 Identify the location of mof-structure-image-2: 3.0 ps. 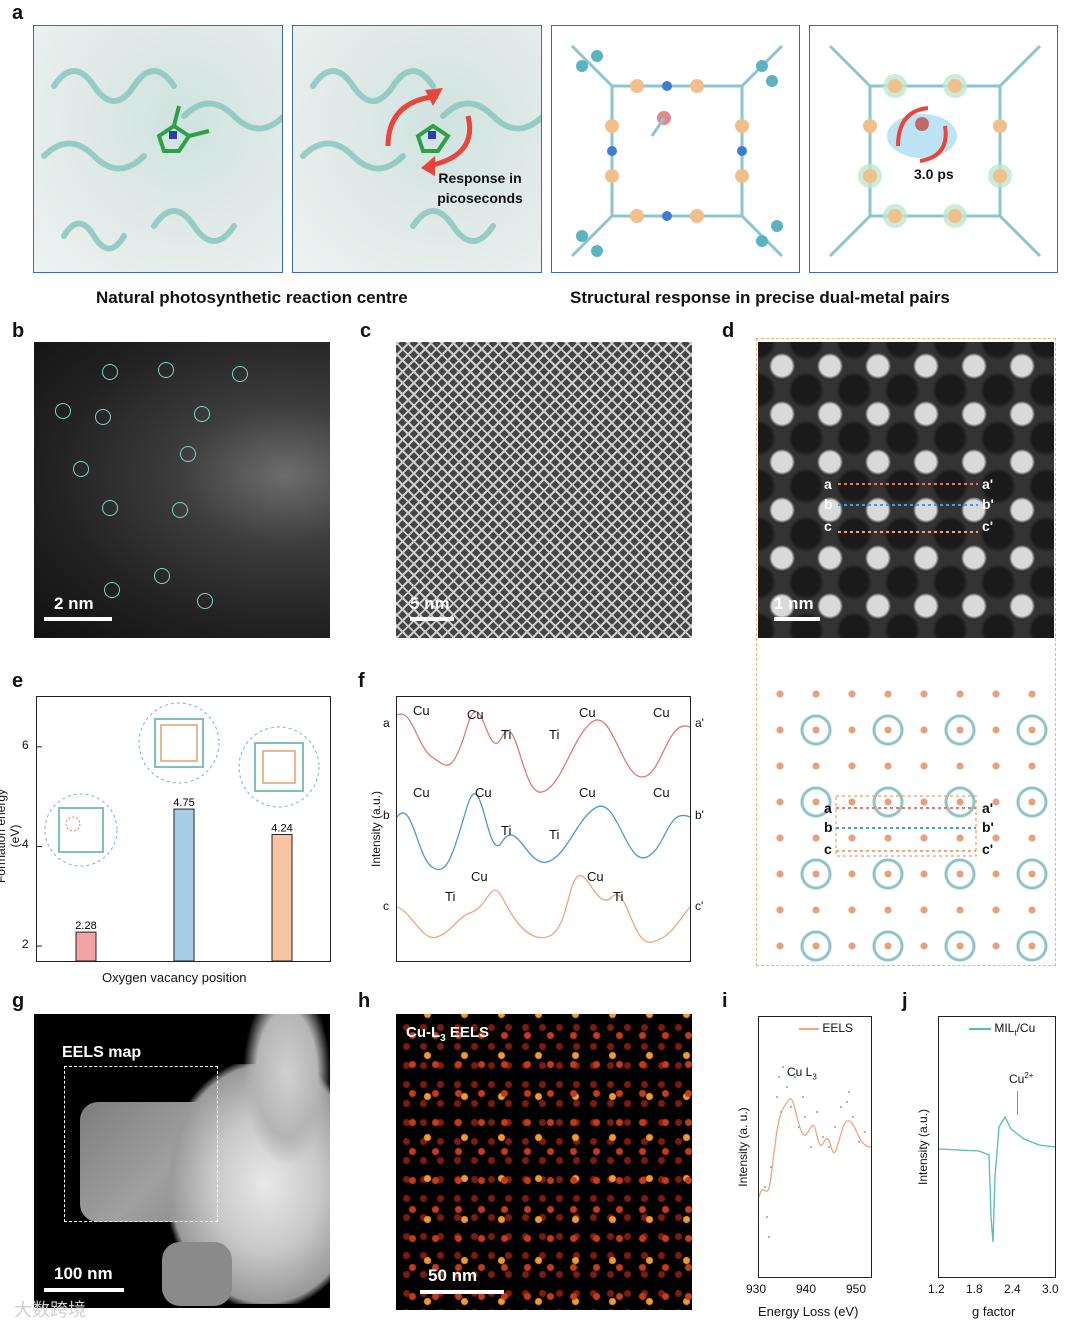
(933, 149).